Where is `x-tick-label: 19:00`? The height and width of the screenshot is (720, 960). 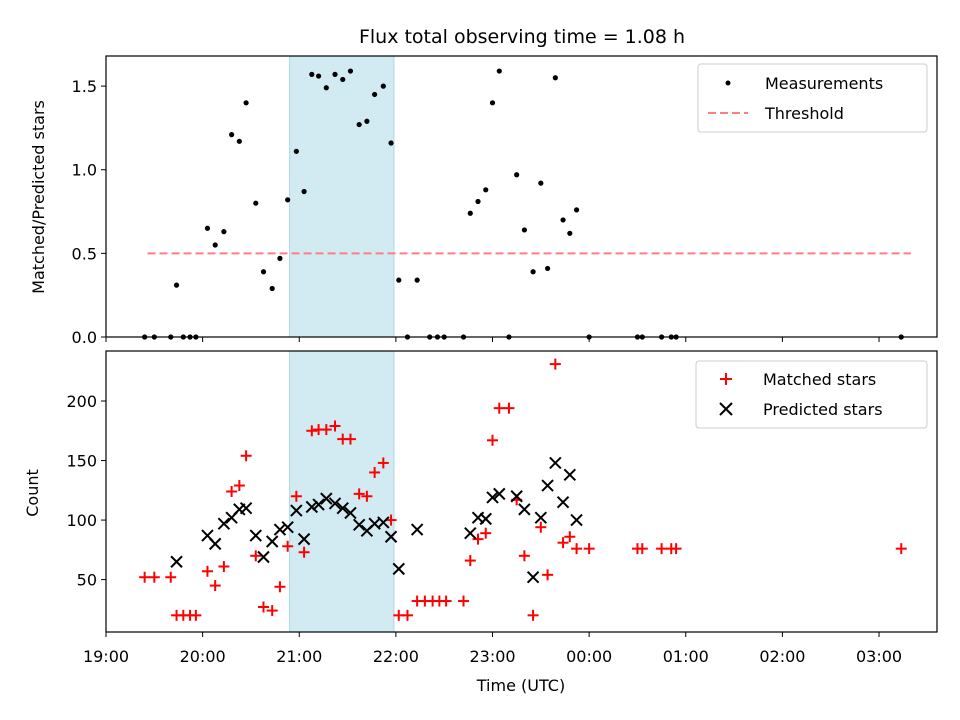
x-tick-label: 19:00 is located at coordinates (106, 656).